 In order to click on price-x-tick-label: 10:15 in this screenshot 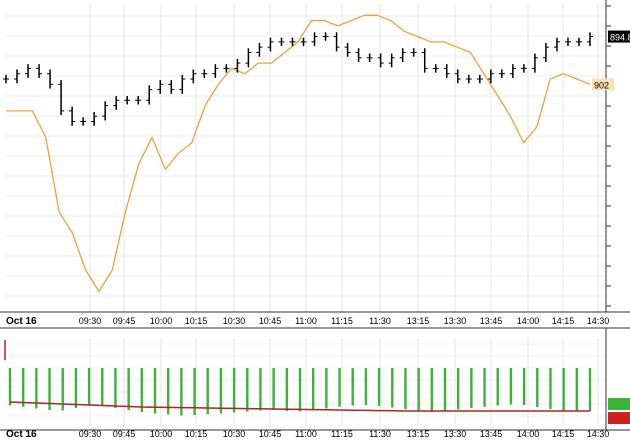, I will do `click(196, 321)`.